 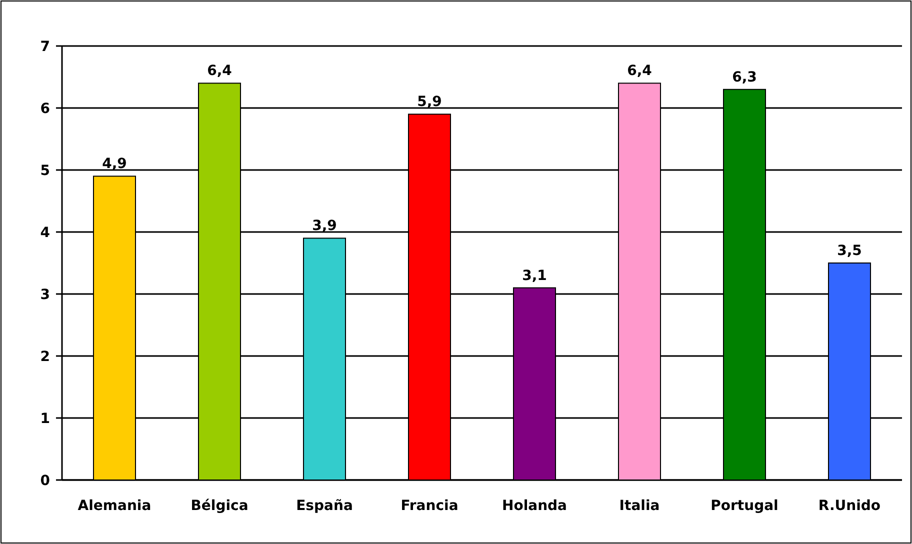 I want to click on y-tick-label: 7, so click(x=45, y=46).